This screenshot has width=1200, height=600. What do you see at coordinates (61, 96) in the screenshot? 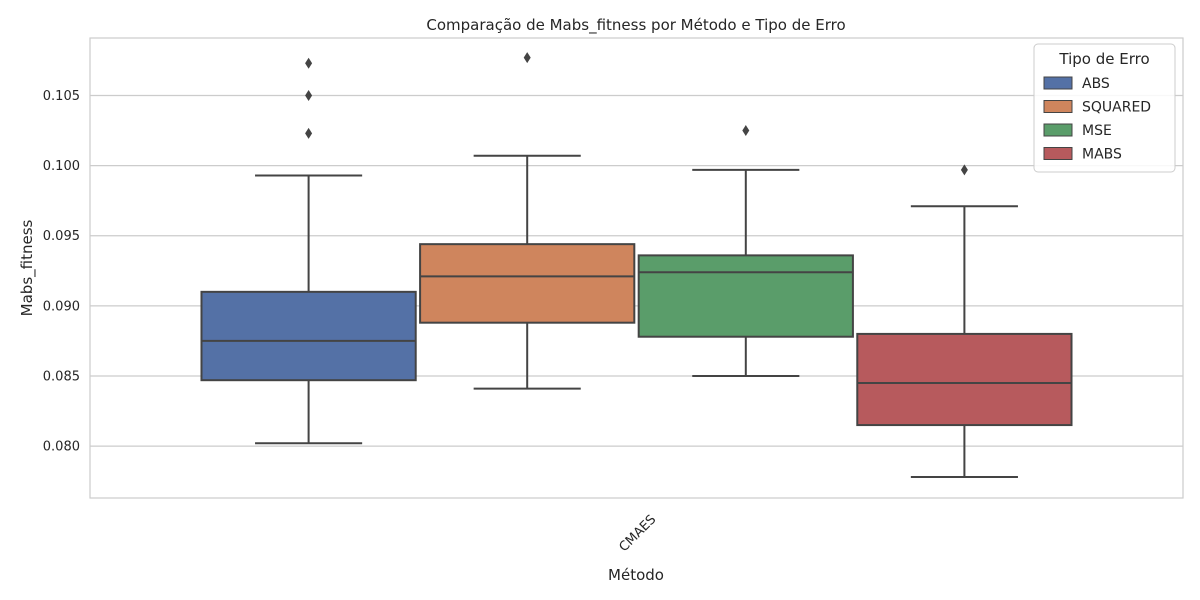
I see `y-tick-label: 0.105` at bounding box center [61, 96].